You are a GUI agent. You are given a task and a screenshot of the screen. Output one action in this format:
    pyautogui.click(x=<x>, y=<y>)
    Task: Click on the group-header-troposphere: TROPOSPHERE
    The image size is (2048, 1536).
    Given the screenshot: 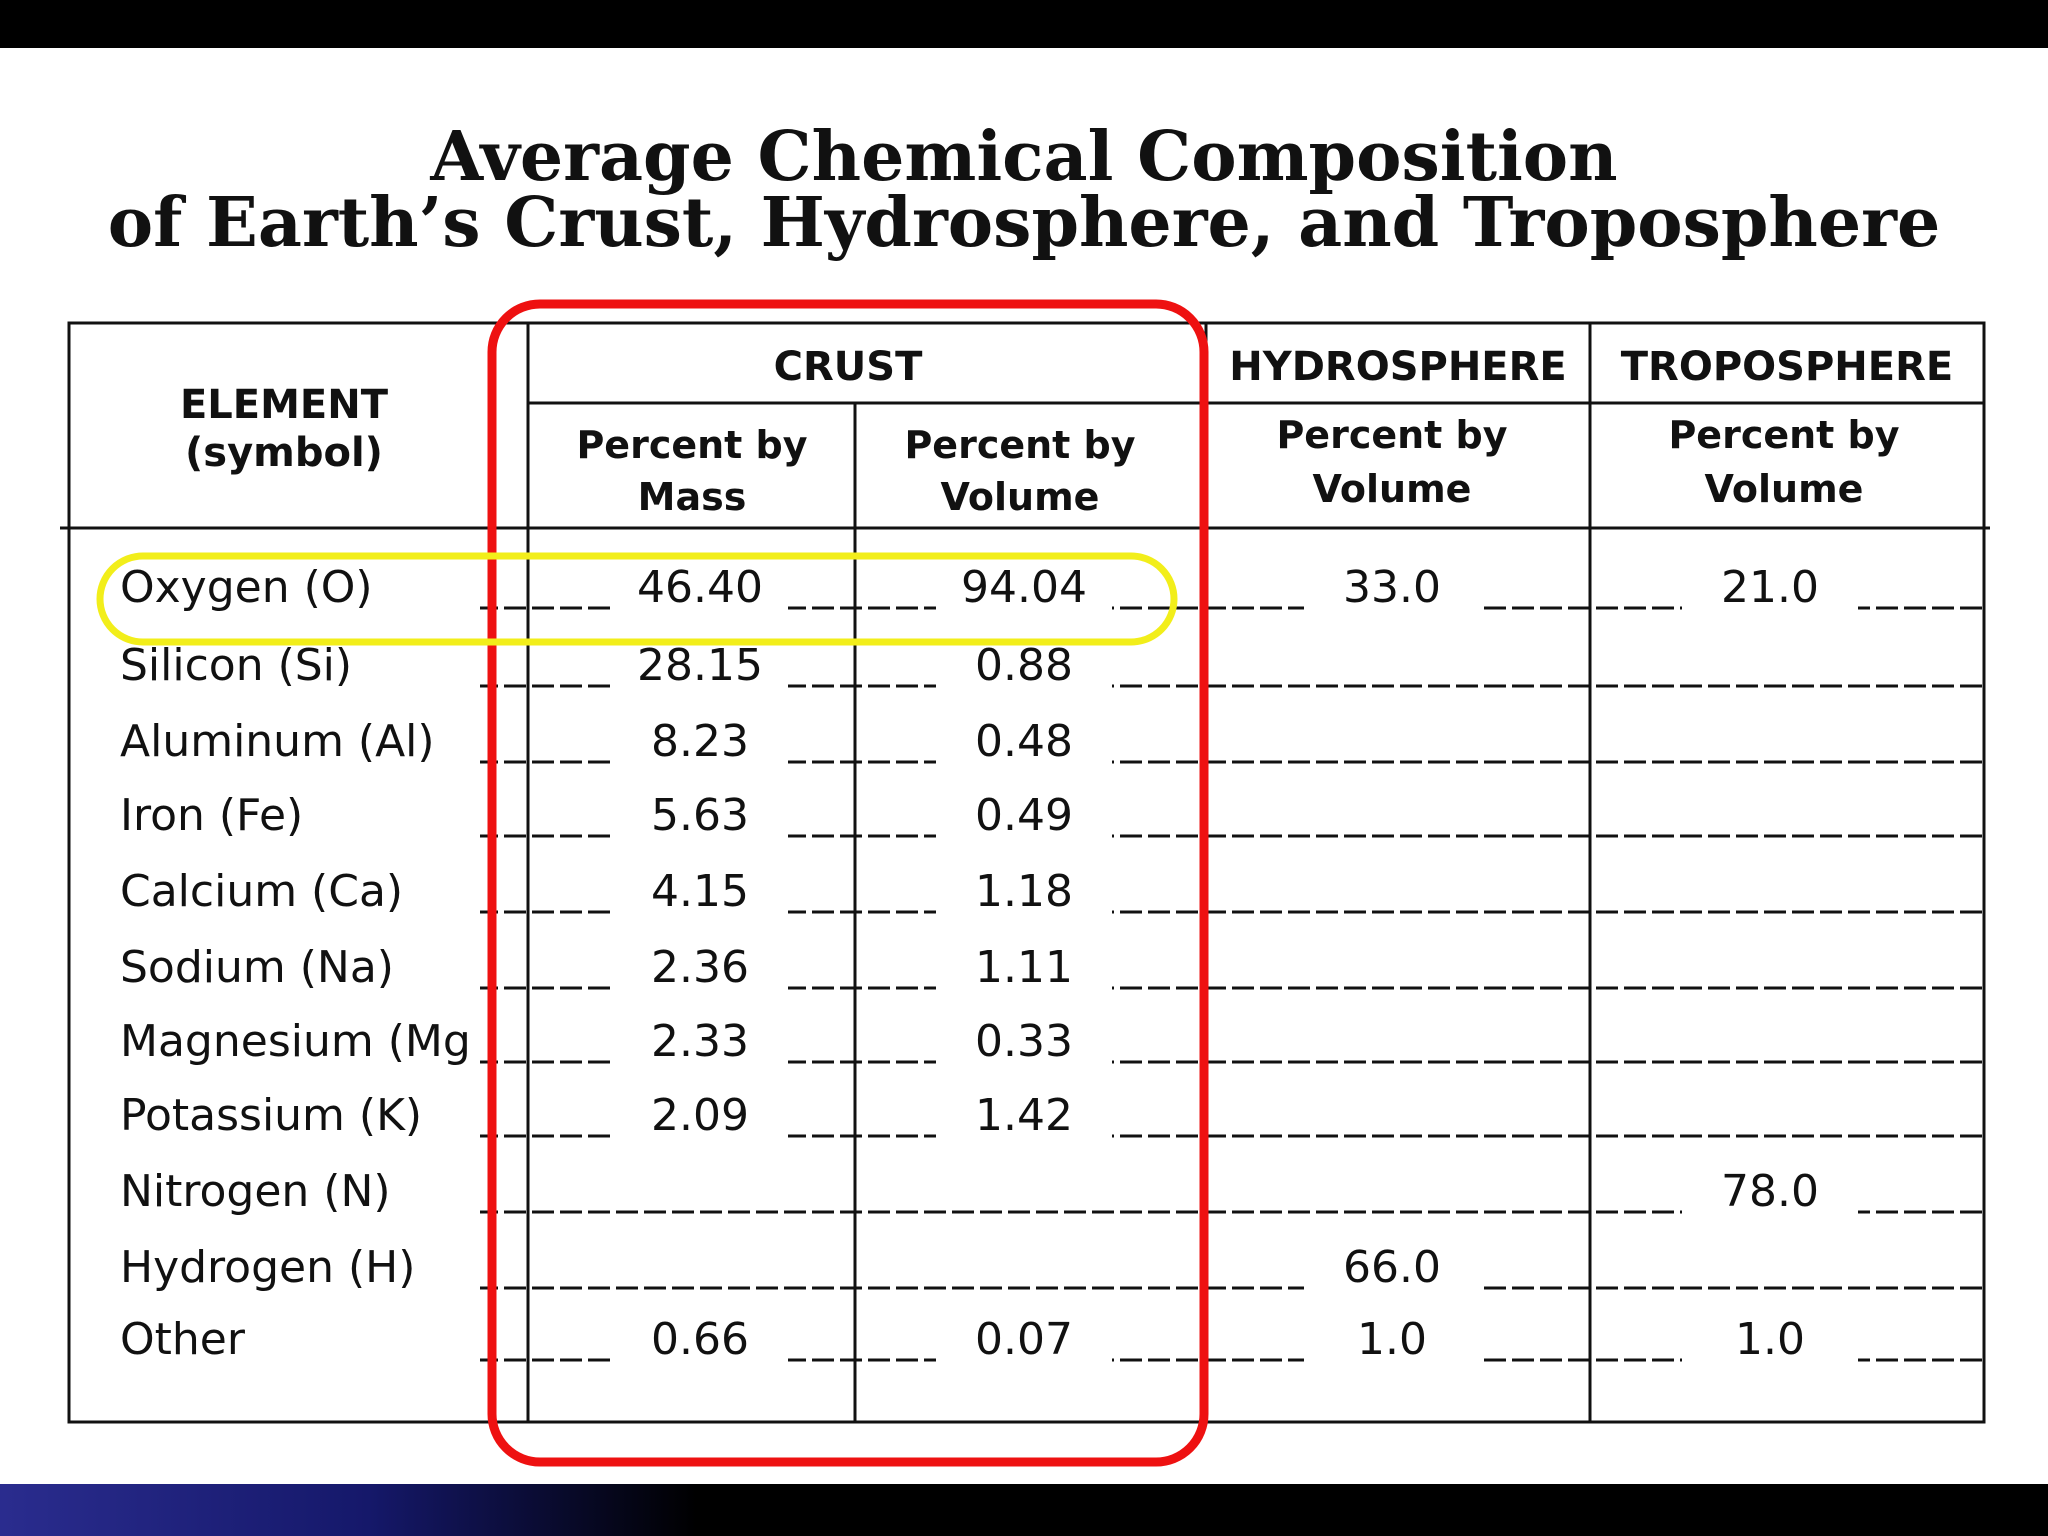 What is the action you would take?
    pyautogui.click(x=1787, y=367)
    